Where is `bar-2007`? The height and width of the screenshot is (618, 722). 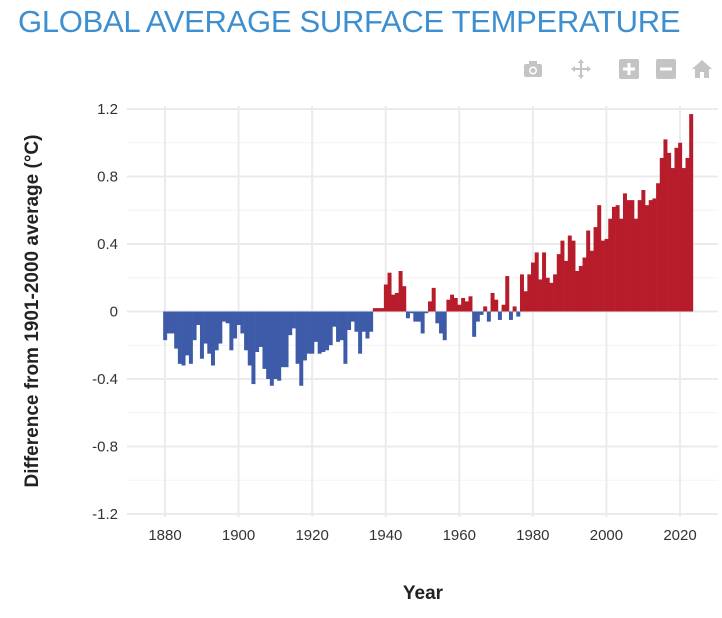 bar-2007 is located at coordinates (632, 256).